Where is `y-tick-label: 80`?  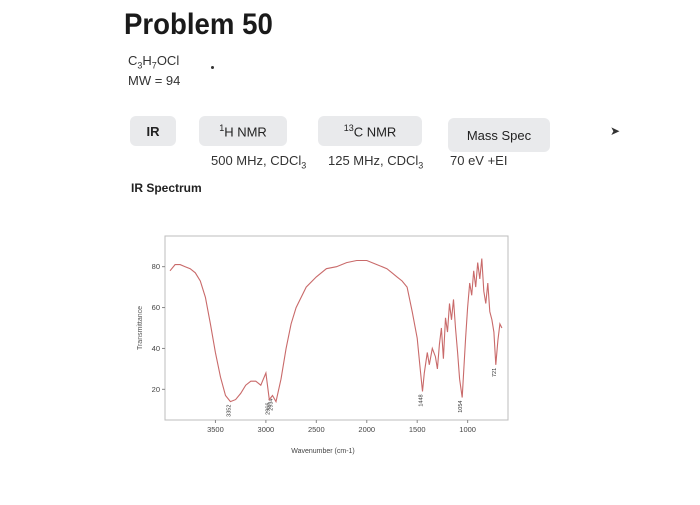 y-tick-label: 80 is located at coordinates (156, 266).